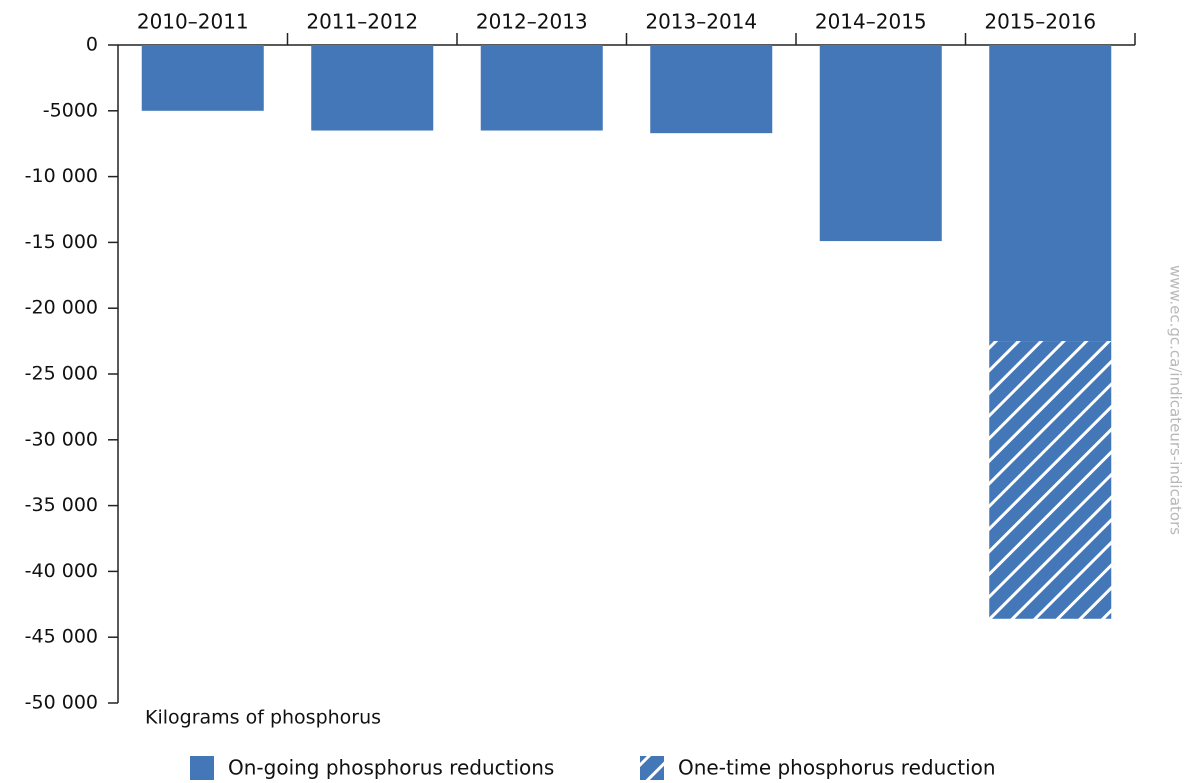  What do you see at coordinates (61, 703) in the screenshot?
I see `y-tick-label: -50 000` at bounding box center [61, 703].